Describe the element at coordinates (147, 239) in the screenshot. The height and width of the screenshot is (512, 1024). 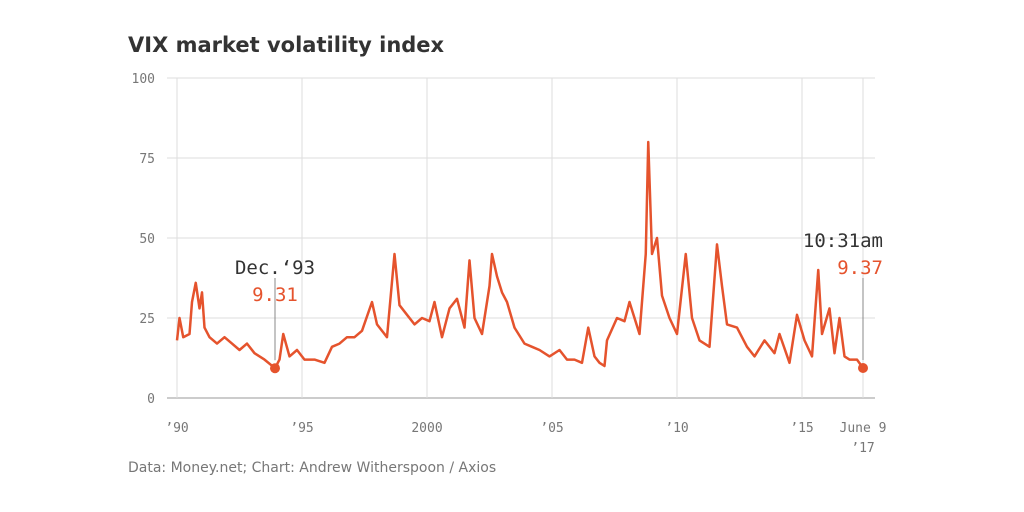
I see `y-tick-label: 50` at that location.